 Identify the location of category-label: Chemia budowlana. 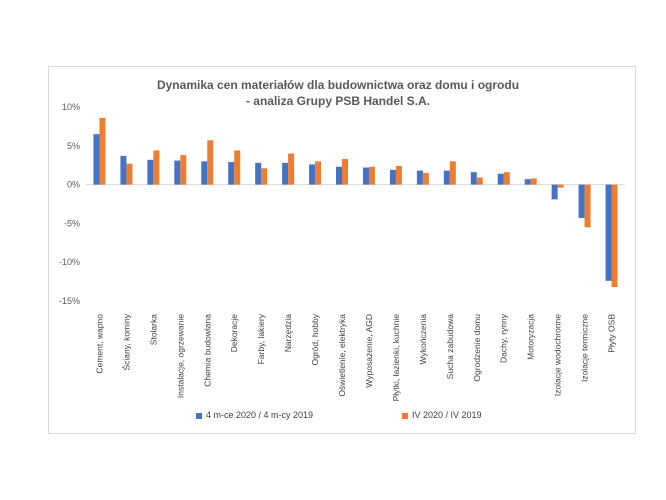
(207, 350).